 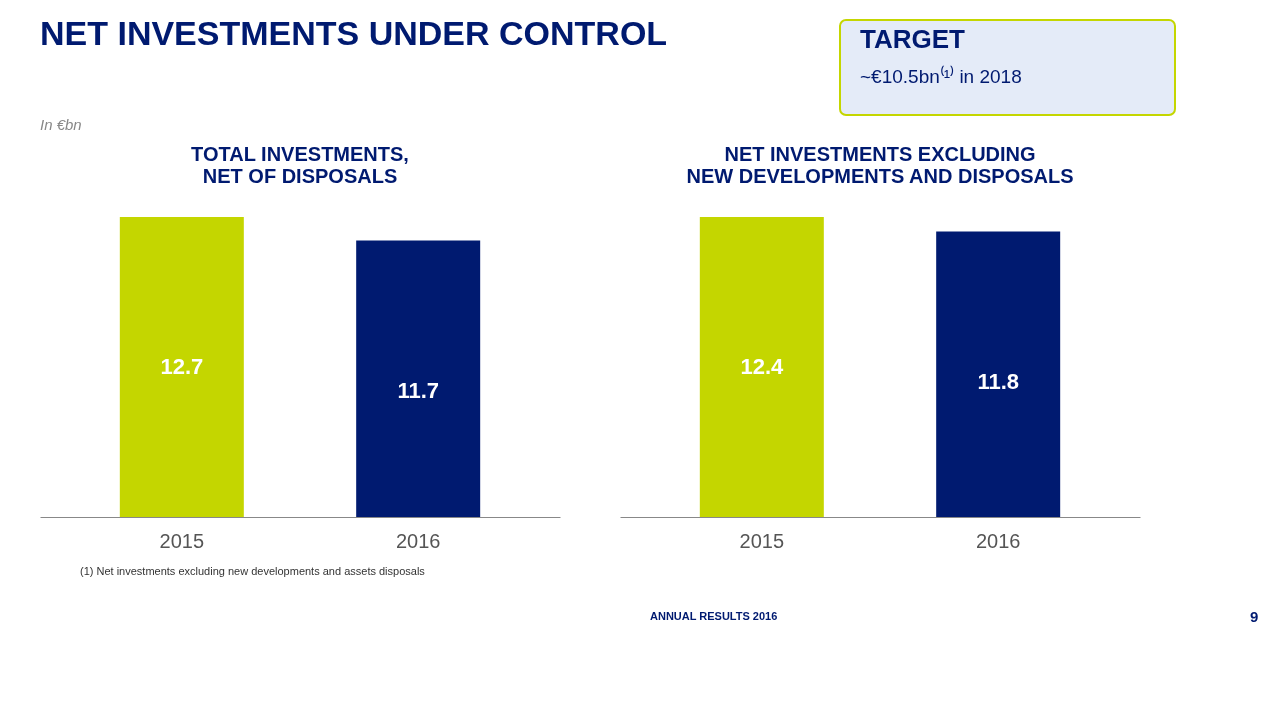 I want to click on text: In €bn, so click(x=61, y=124).